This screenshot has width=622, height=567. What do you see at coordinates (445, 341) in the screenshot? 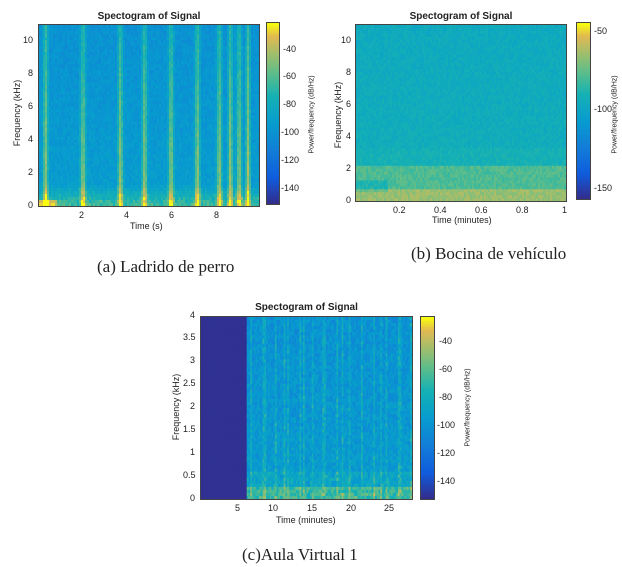
I see `colorbar-tick-c: -40` at bounding box center [445, 341].